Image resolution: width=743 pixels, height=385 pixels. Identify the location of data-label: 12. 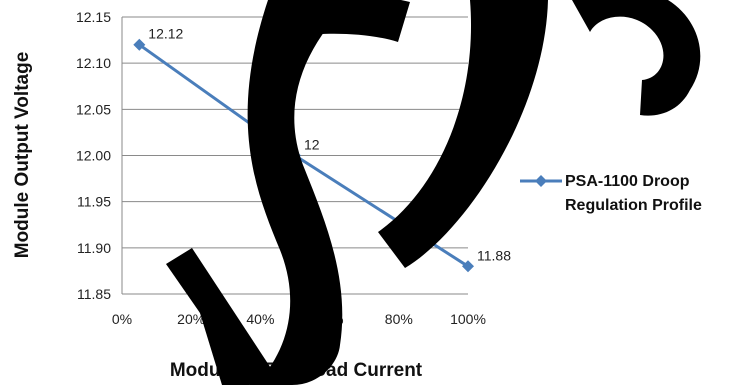
(312, 145).